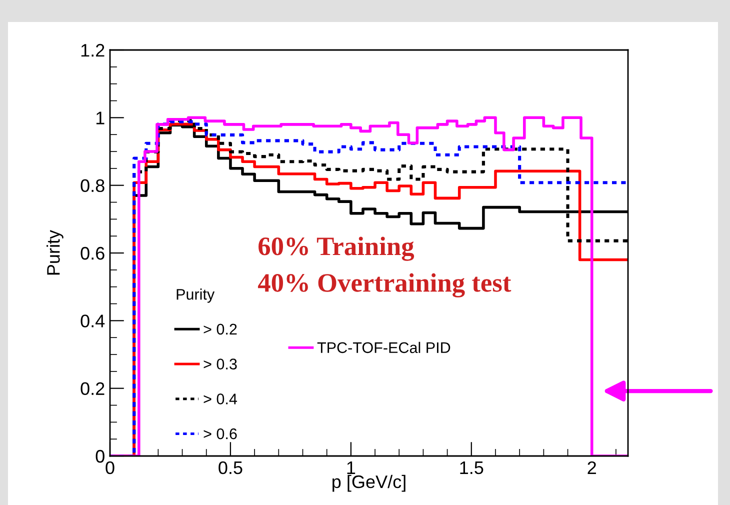 This screenshot has width=730, height=505. I want to click on annotation: 60% Training, so click(336, 248).